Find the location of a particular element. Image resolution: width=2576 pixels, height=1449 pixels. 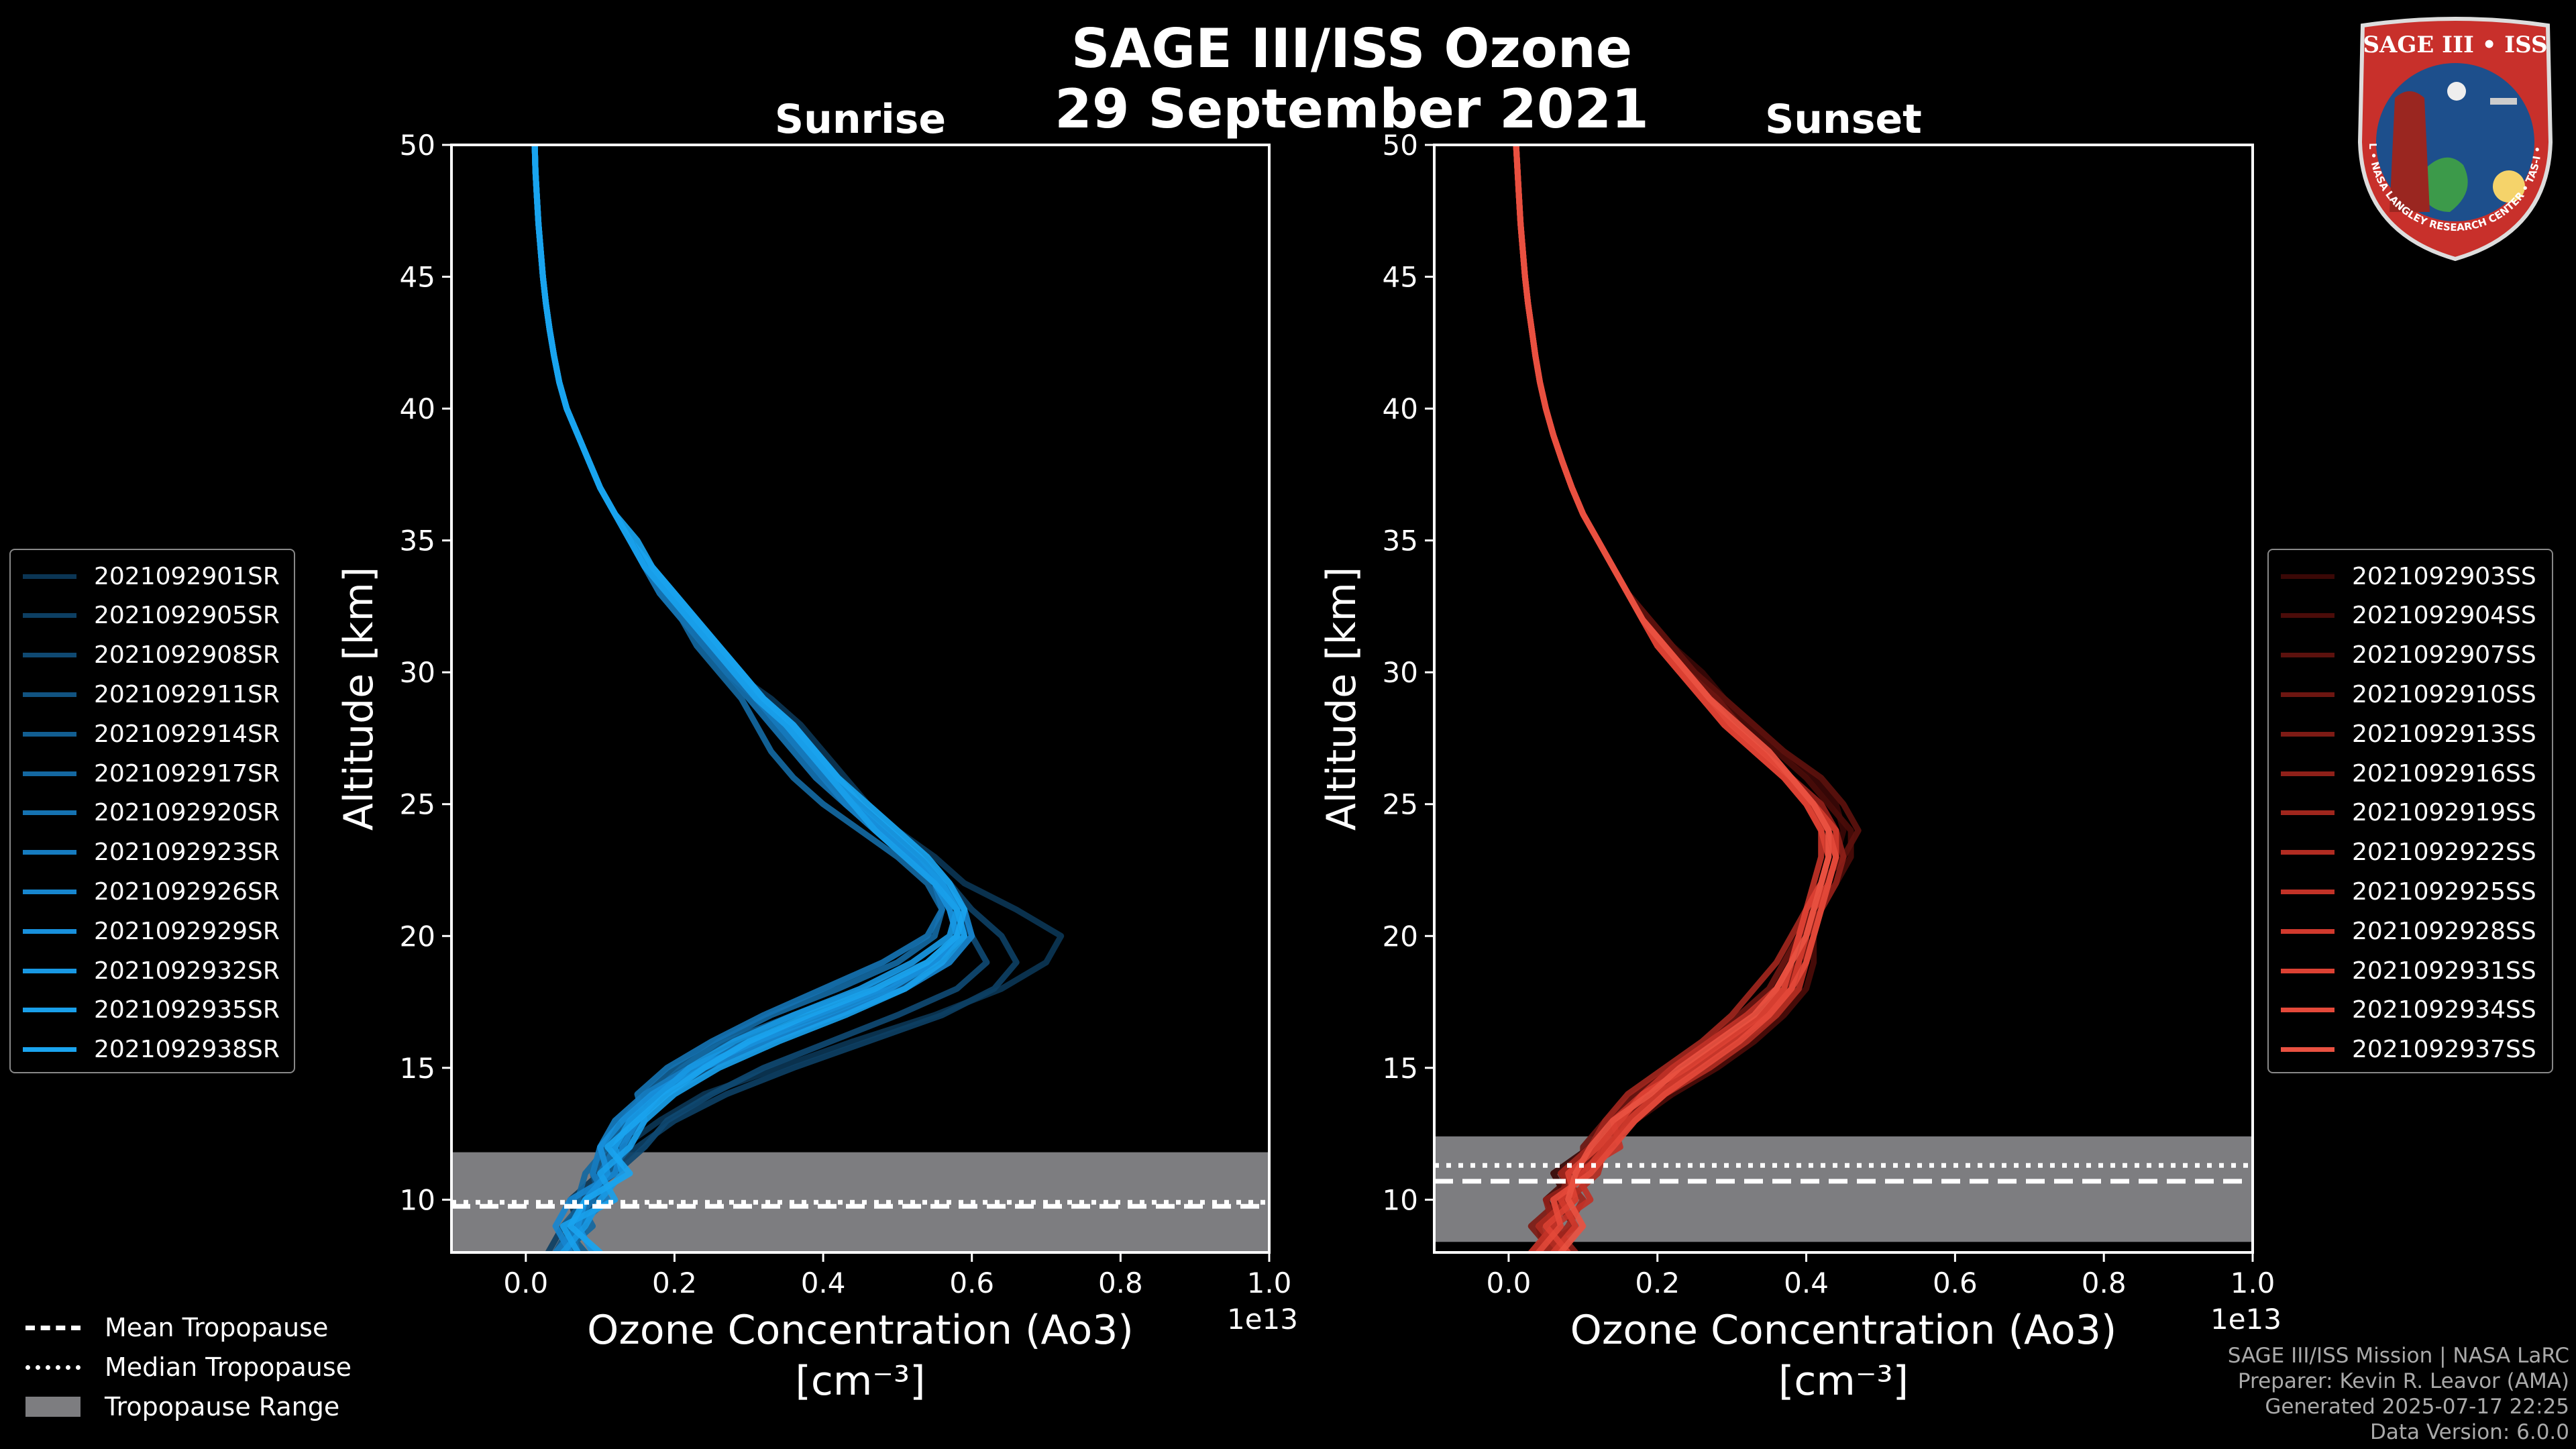

legend-item-2021092922SS: 2021092922SS is located at coordinates (2402, 852).